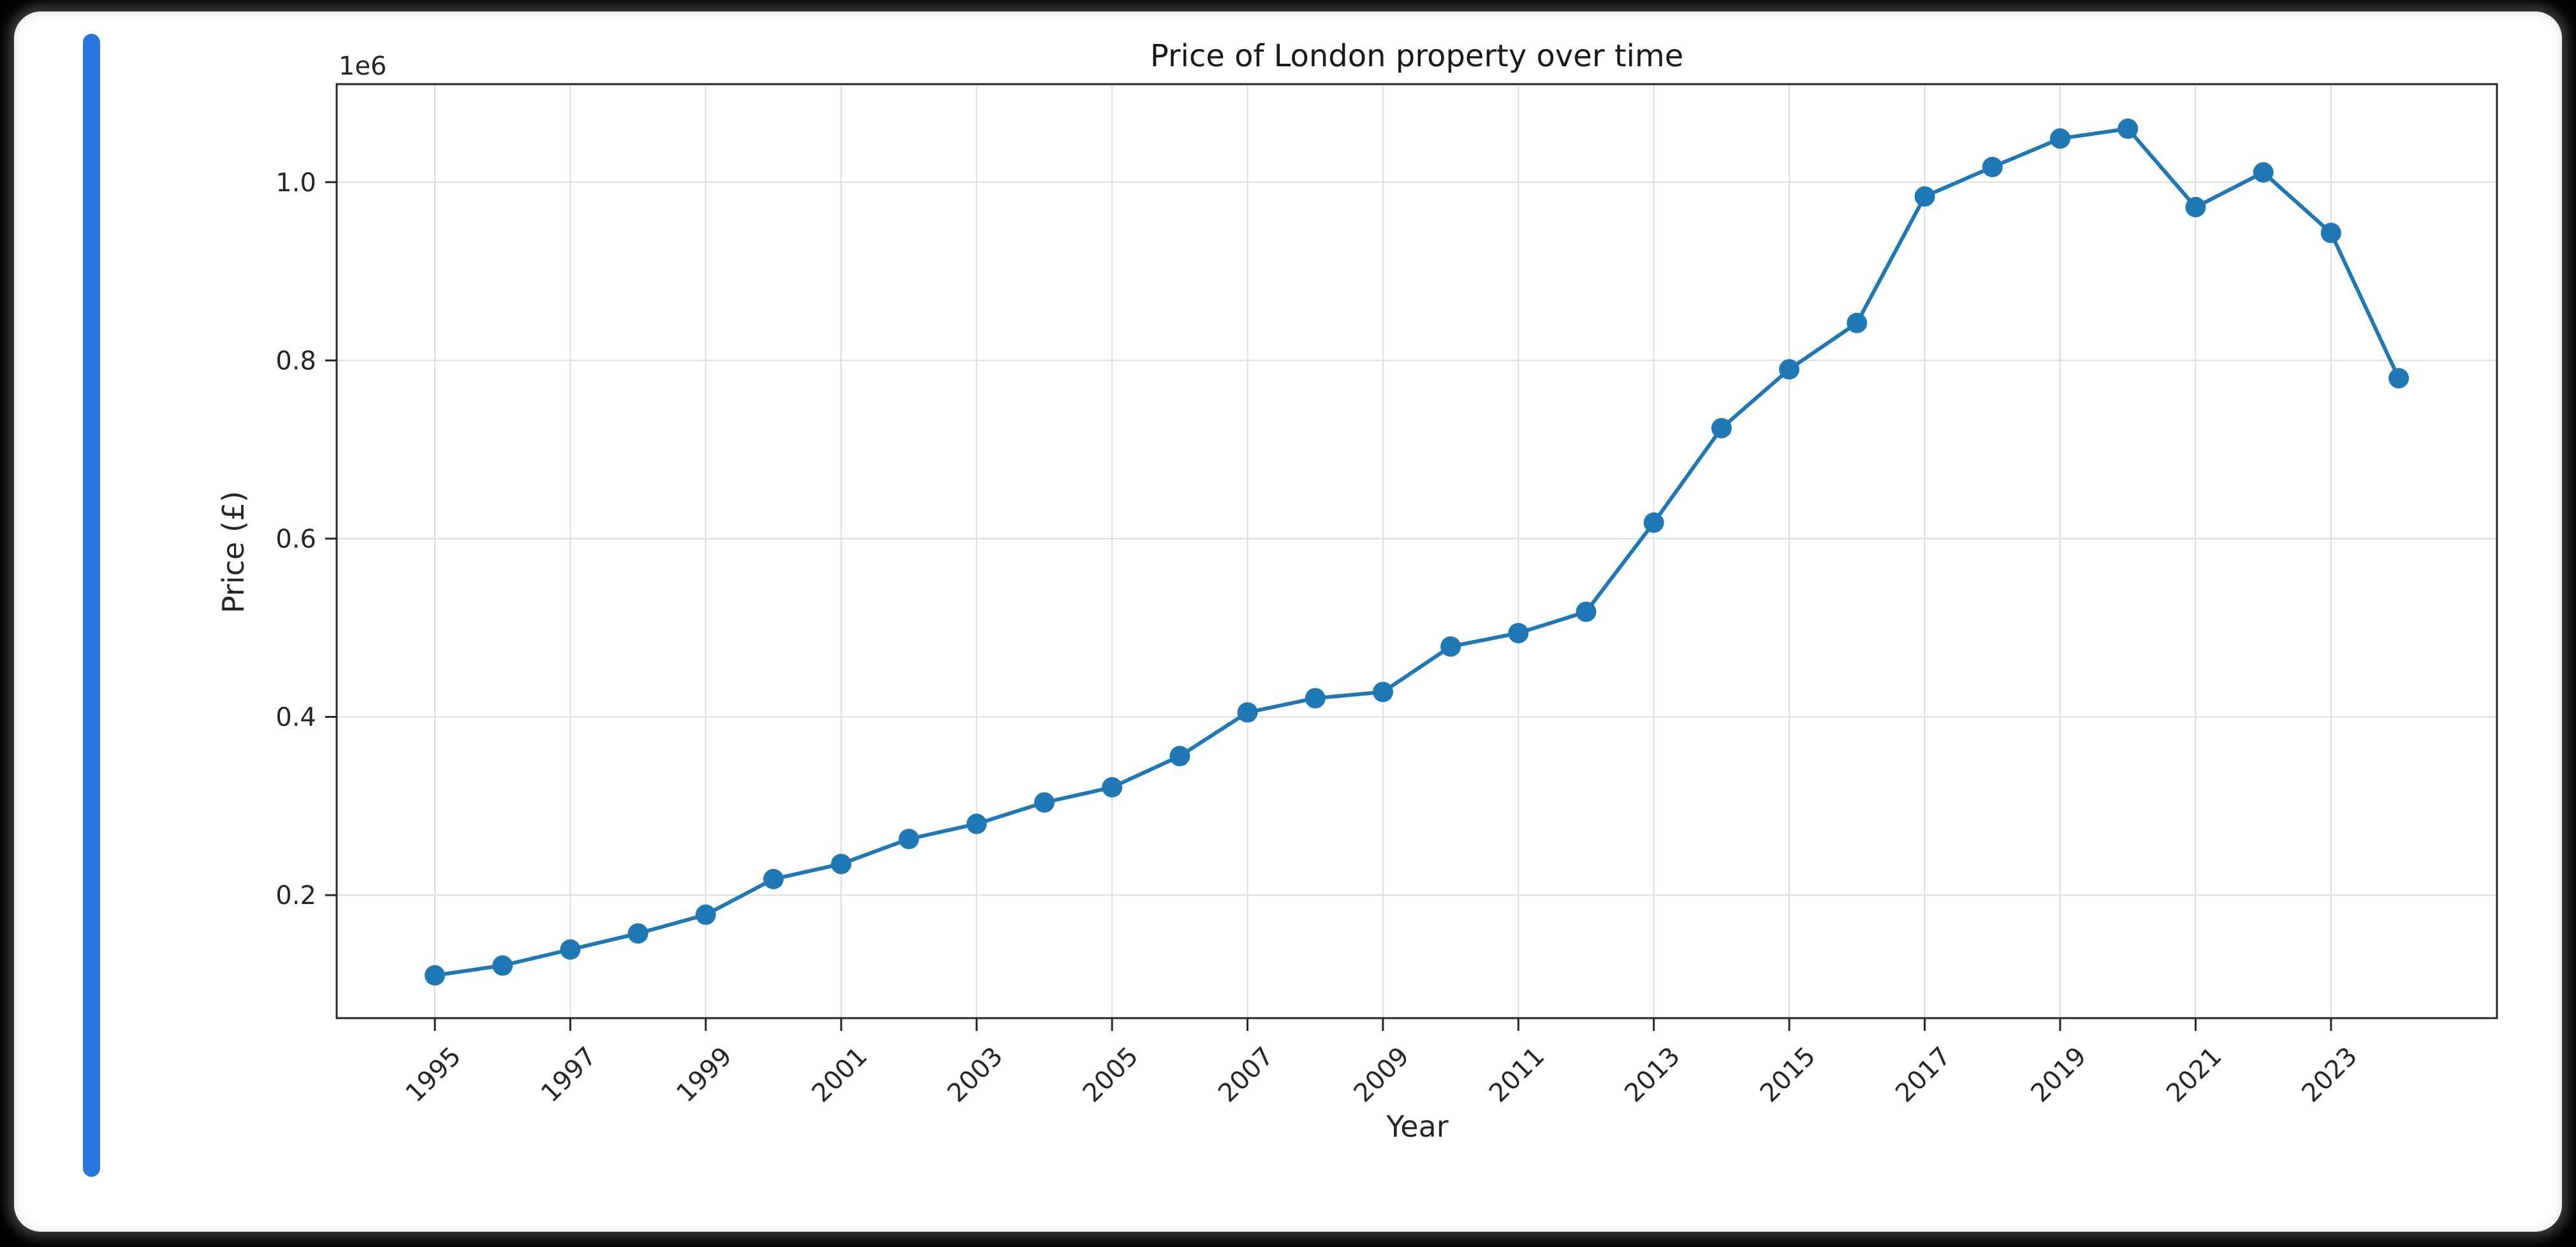  What do you see at coordinates (1382, 692) in the screenshot?
I see `data-point-2009` at bounding box center [1382, 692].